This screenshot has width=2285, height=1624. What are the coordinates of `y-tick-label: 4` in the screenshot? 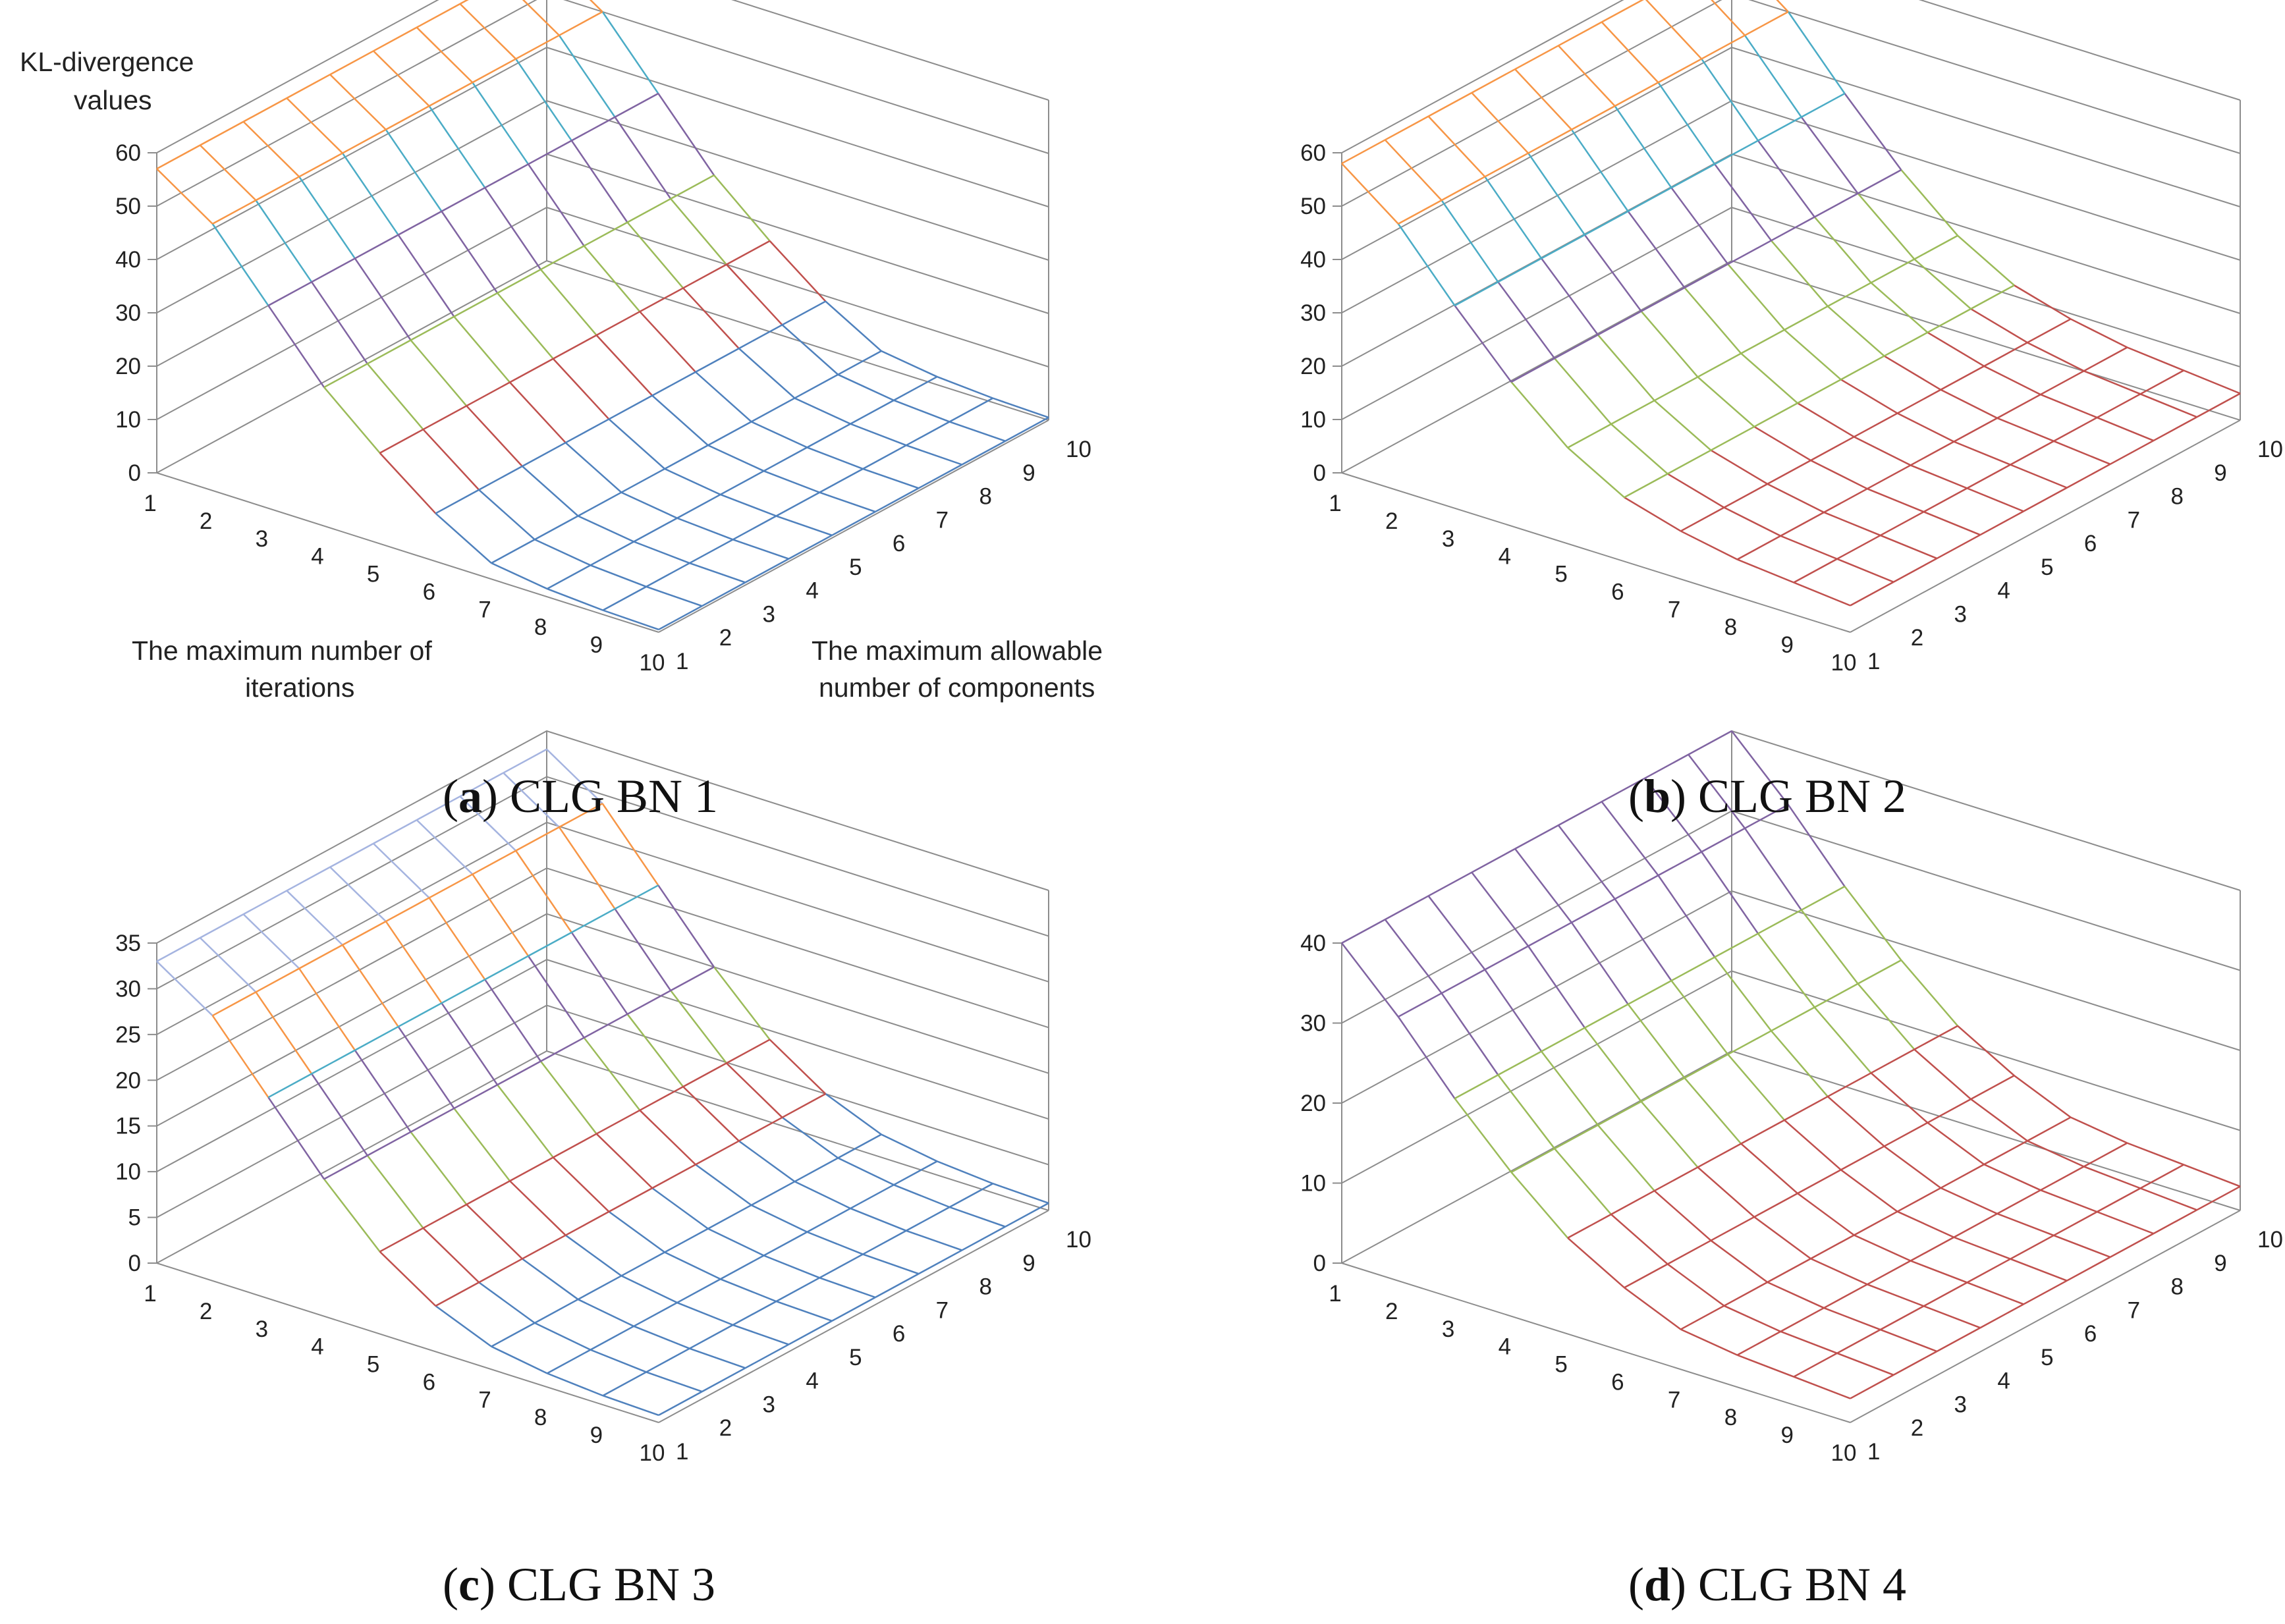 It's located at (812, 1381).